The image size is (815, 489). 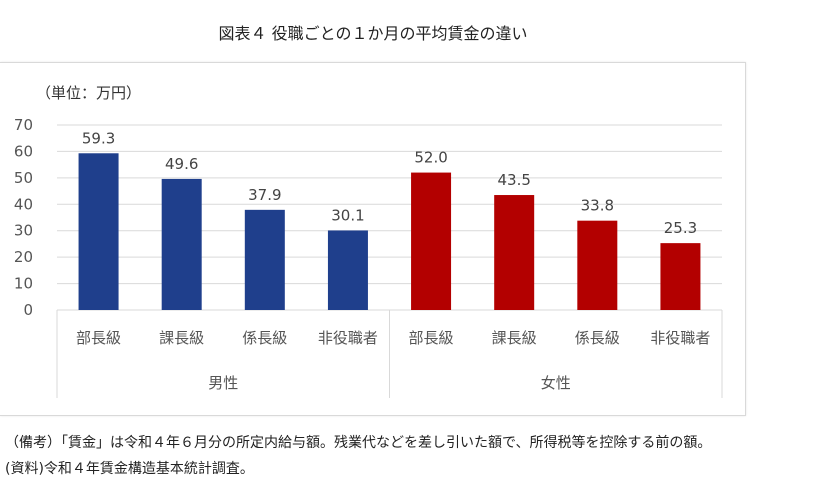 I want to click on y-tick-label: 50, so click(x=23, y=178).